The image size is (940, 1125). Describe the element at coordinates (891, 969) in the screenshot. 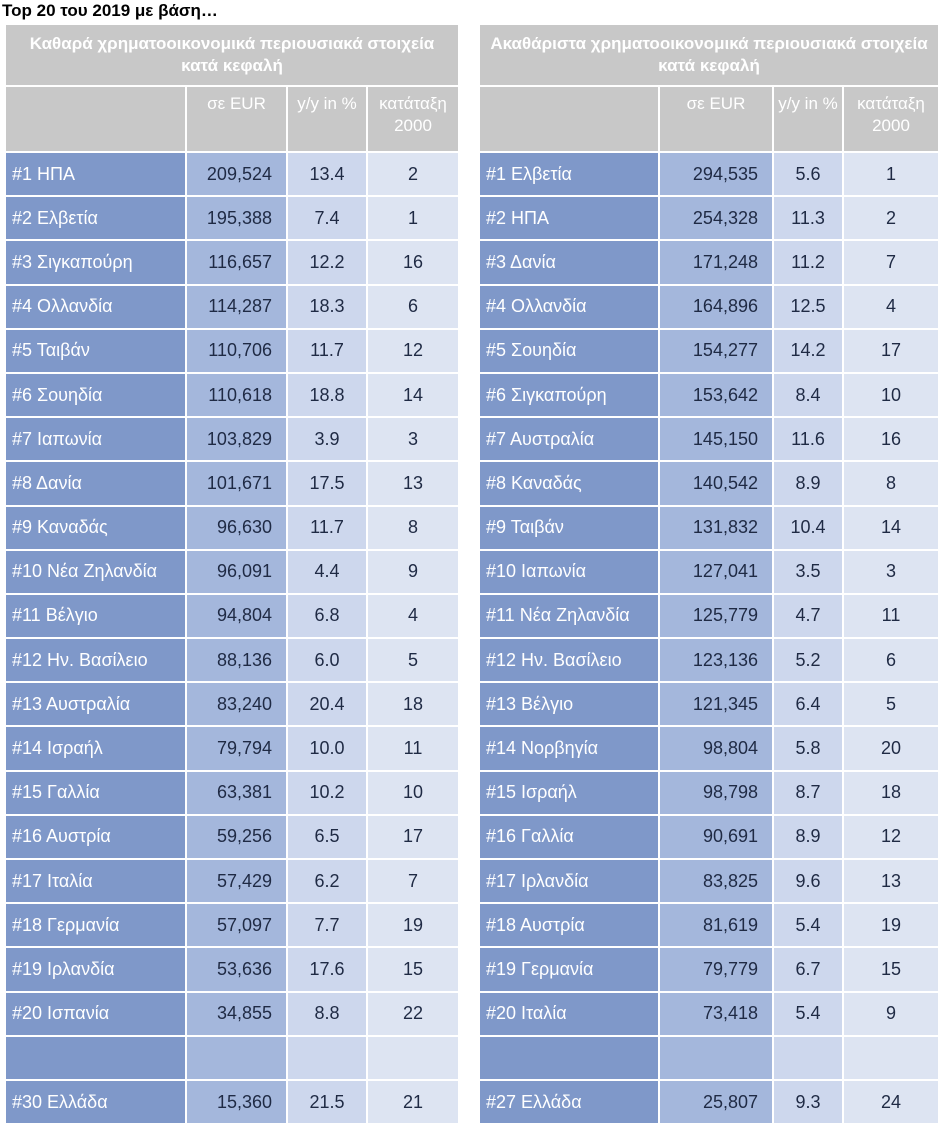

I see `rank-cell: 15` at that location.